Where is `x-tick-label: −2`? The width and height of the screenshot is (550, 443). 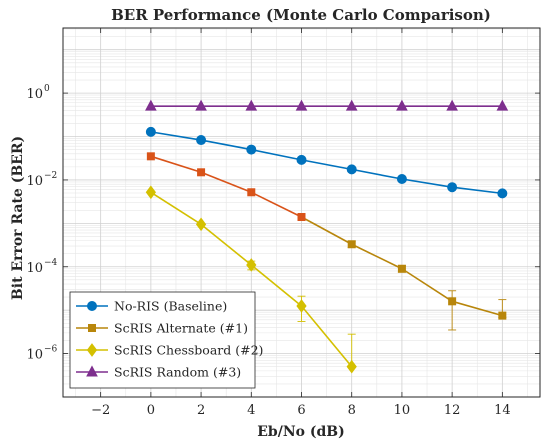 x-tick-label: −2 is located at coordinates (100, 410).